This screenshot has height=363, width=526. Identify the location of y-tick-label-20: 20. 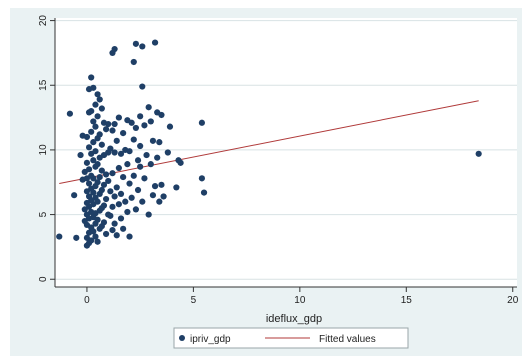
(43, 21).